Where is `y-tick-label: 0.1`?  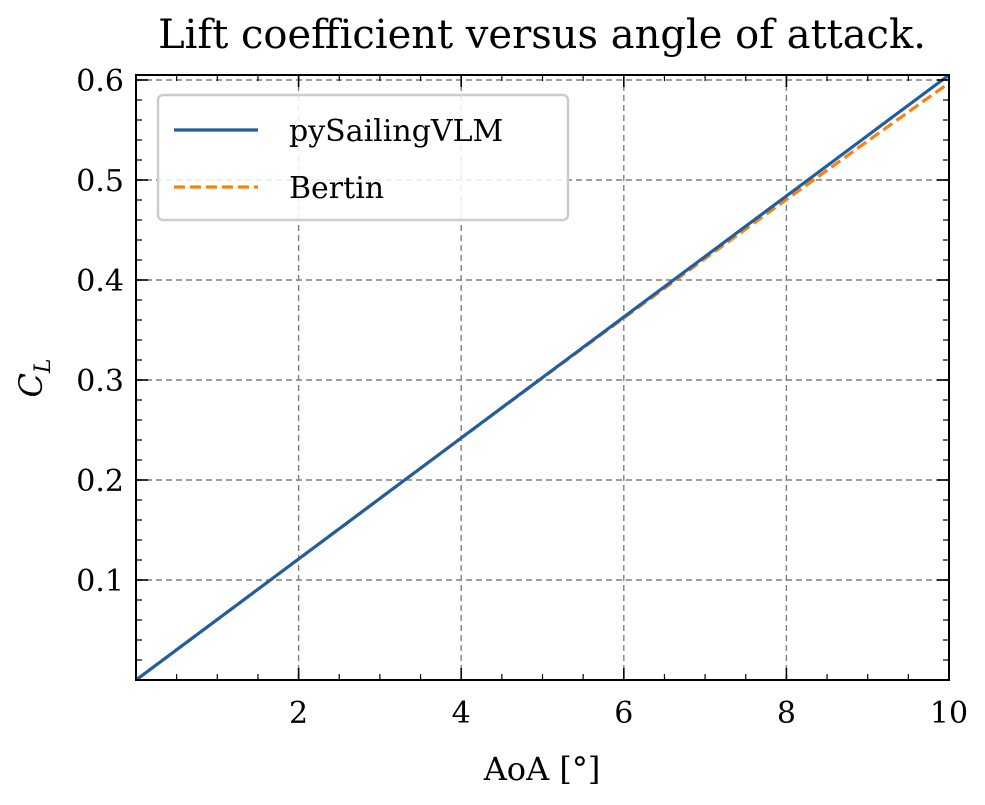 y-tick-label: 0.1 is located at coordinates (100, 581).